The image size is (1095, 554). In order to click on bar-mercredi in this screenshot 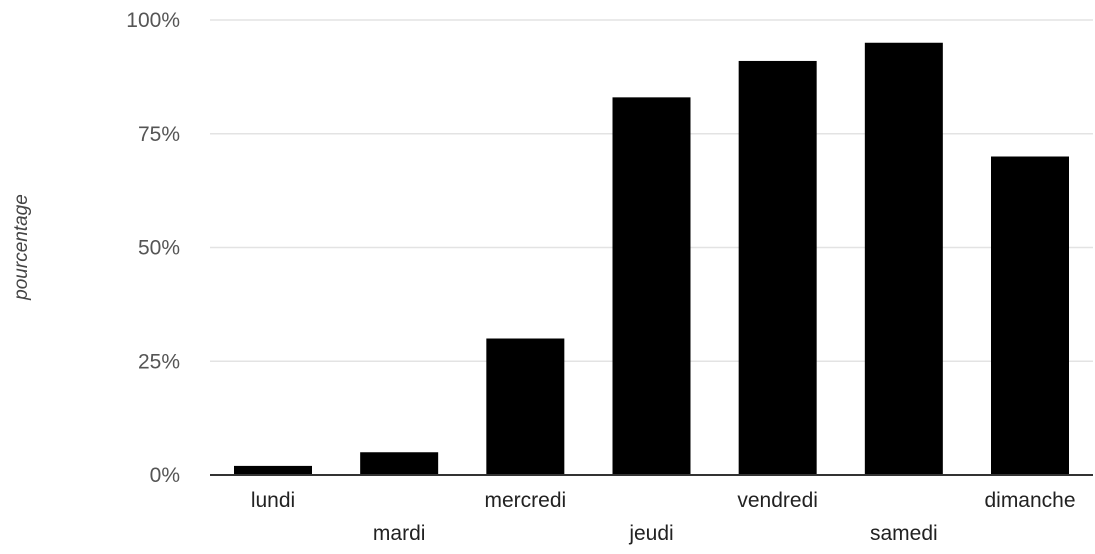, I will do `click(525, 406)`.